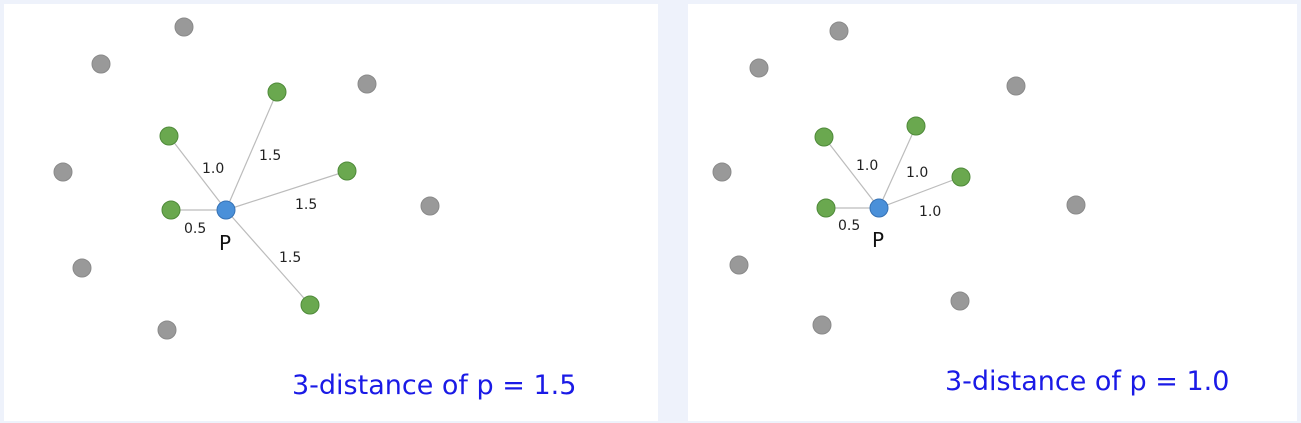 This screenshot has width=1301, height=423. I want to click on right-edges, so click(892, 167).